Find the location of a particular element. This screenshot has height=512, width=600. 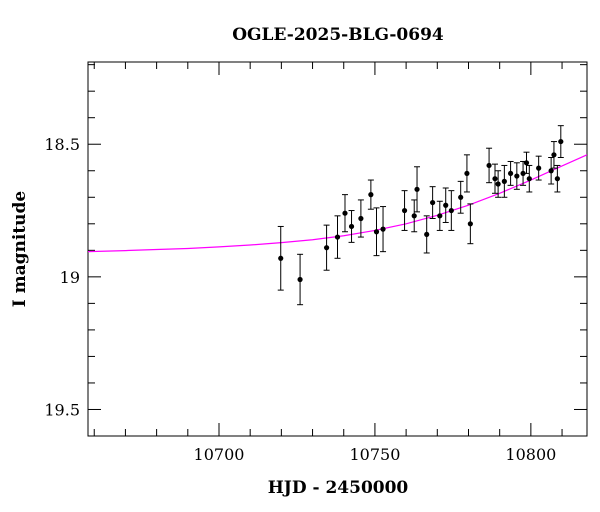

x-tick-labels: 10700 10750 10800 is located at coordinates (375, 454).